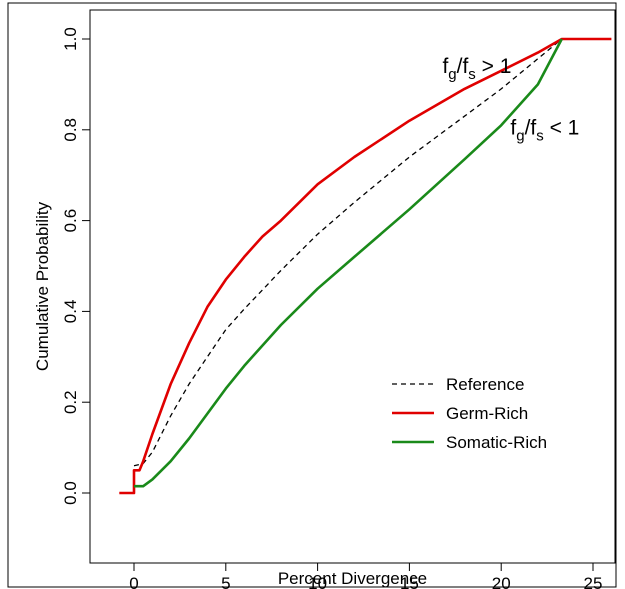 This screenshot has width=625, height=589. I want to click on legend: Reference Germ-Rich Somatic-Rich, so click(469, 413).